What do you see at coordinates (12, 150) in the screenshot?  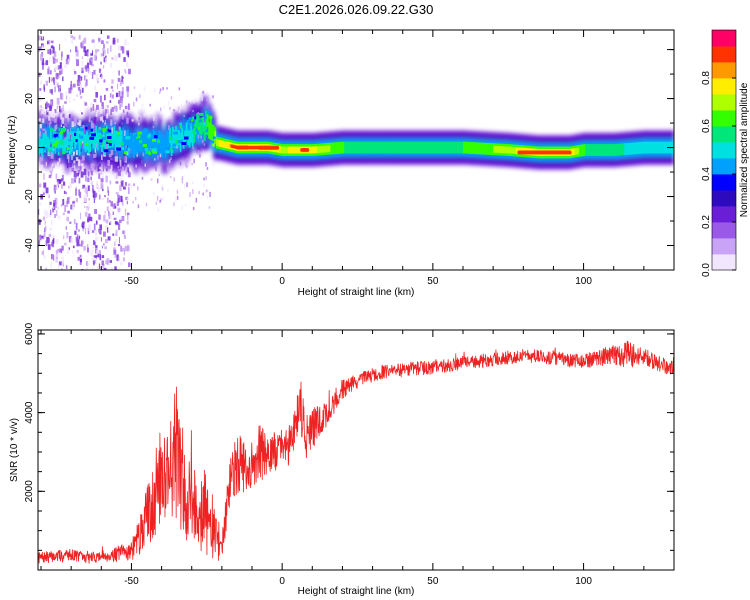 I see `spectrogram-y-axis-label: Frequency (Hz)` at bounding box center [12, 150].